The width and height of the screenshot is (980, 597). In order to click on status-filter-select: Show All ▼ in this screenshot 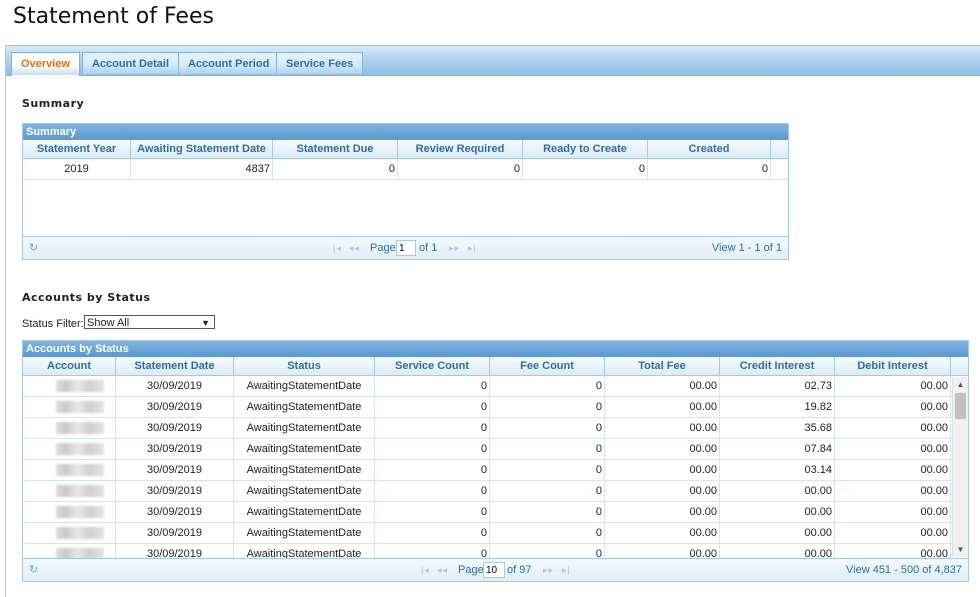, I will do `click(149, 322)`.